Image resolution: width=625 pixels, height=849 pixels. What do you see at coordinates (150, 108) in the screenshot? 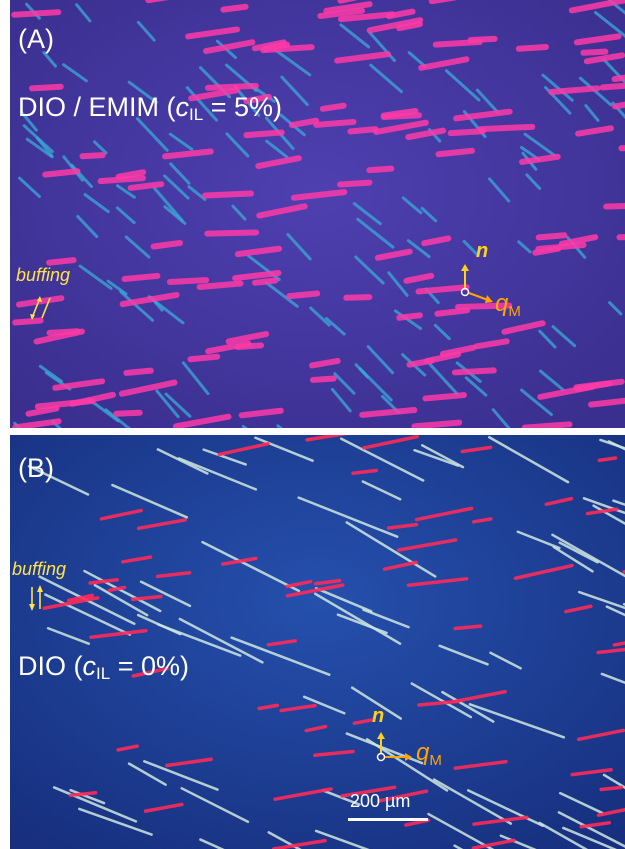
I see `panel-a-sample-label: DIO / EMIM (cIL = 5%)` at bounding box center [150, 108].